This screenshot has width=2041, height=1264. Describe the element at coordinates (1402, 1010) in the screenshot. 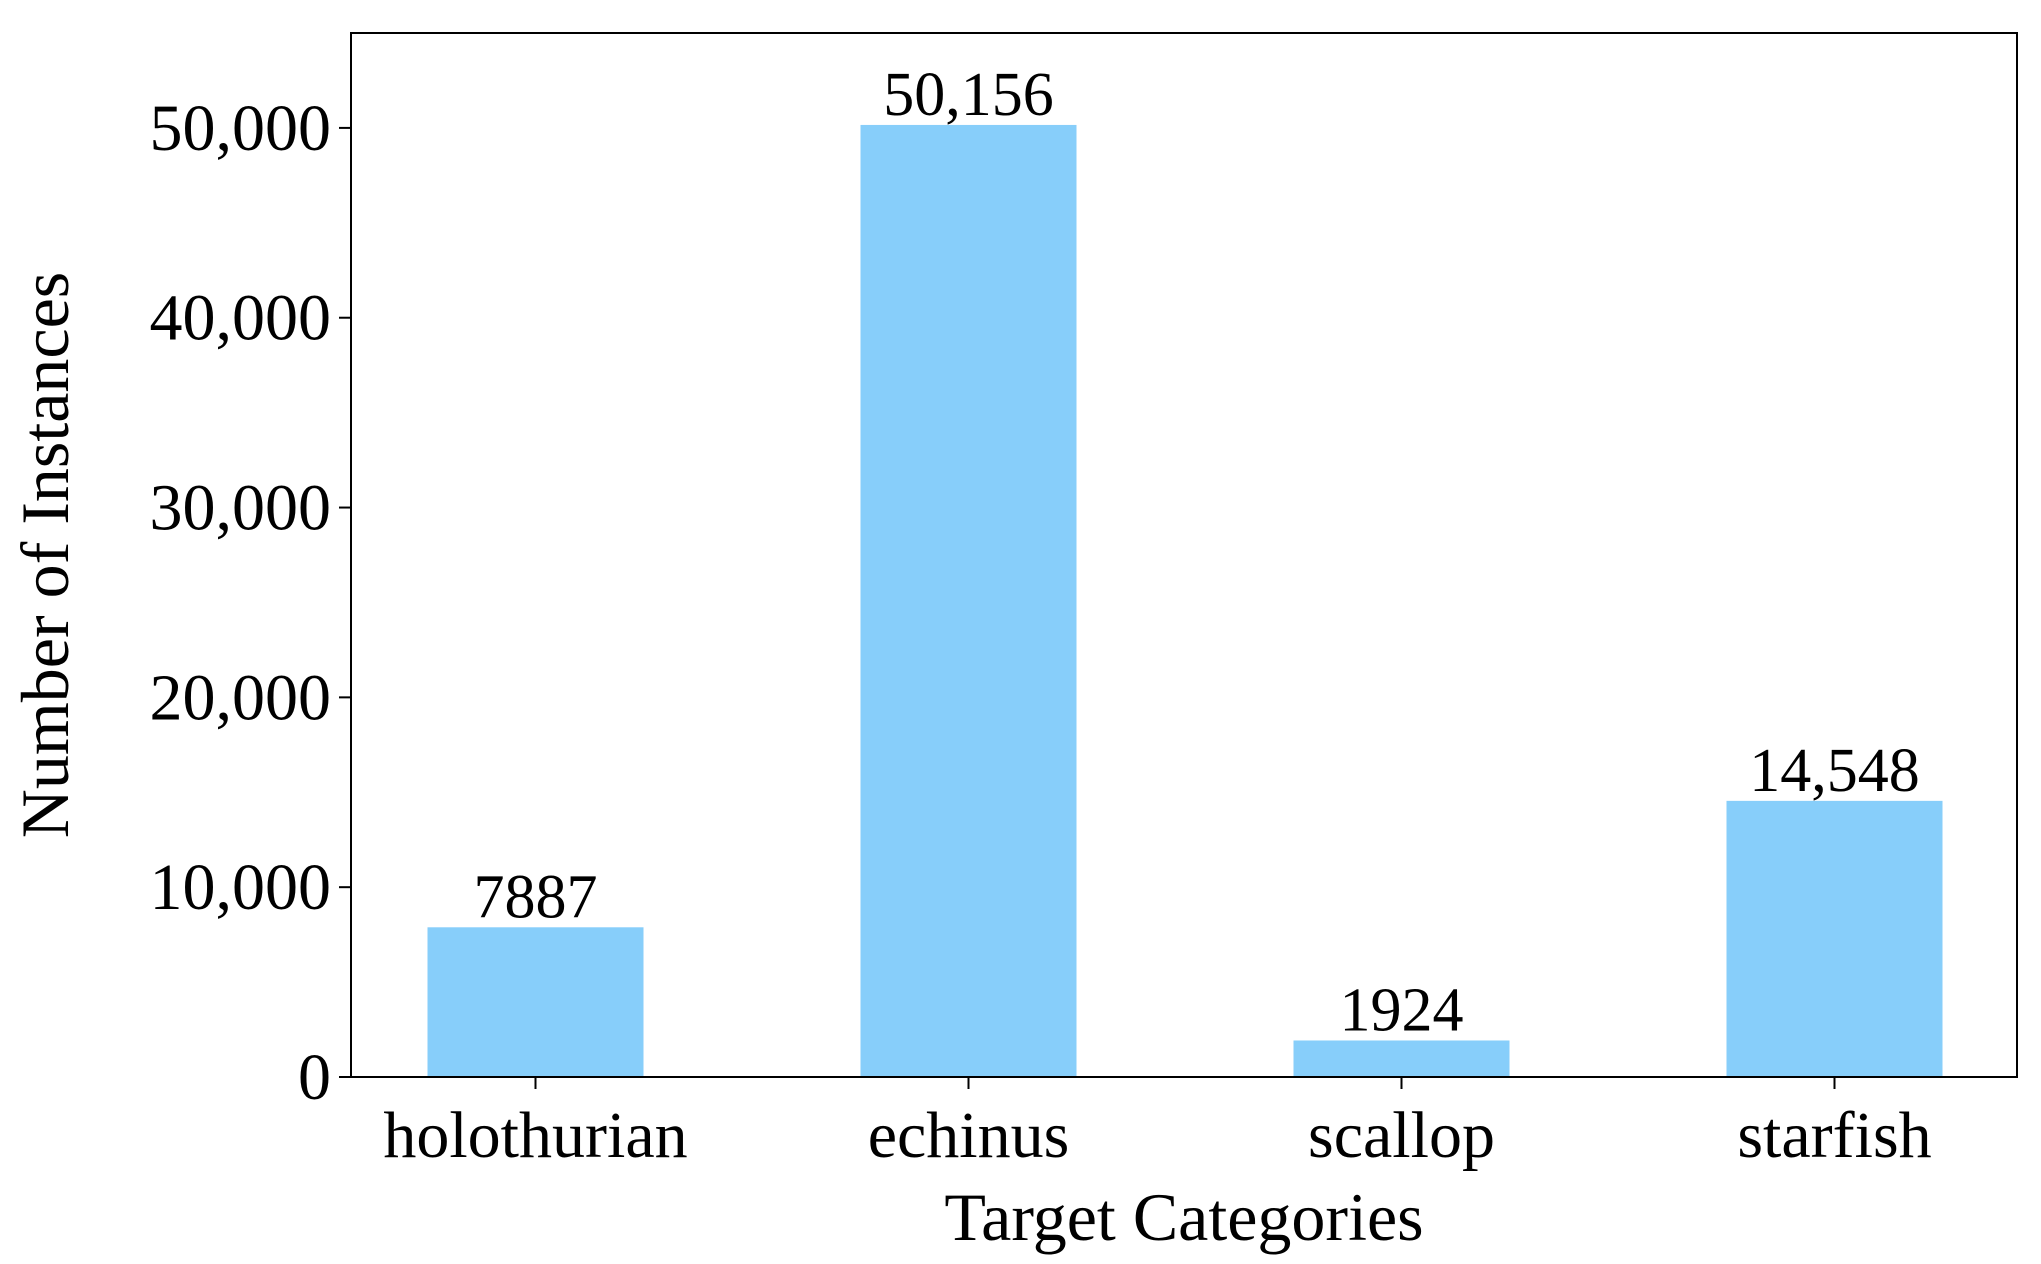

I see `value-label: 1924` at that location.